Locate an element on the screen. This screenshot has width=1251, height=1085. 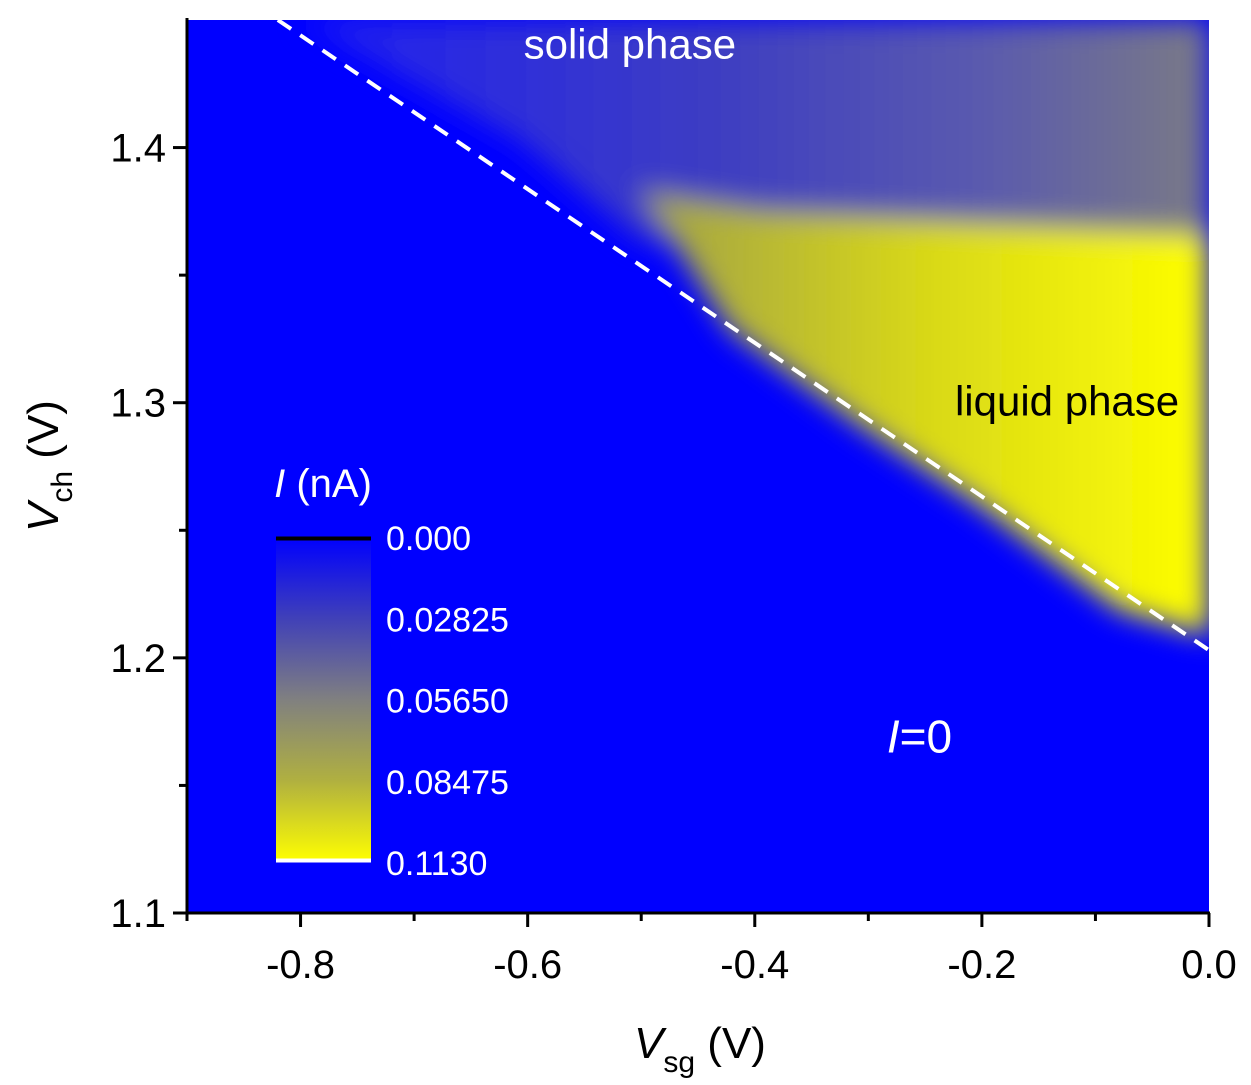
x-tick-label: -0.6 is located at coordinates (527, 965).